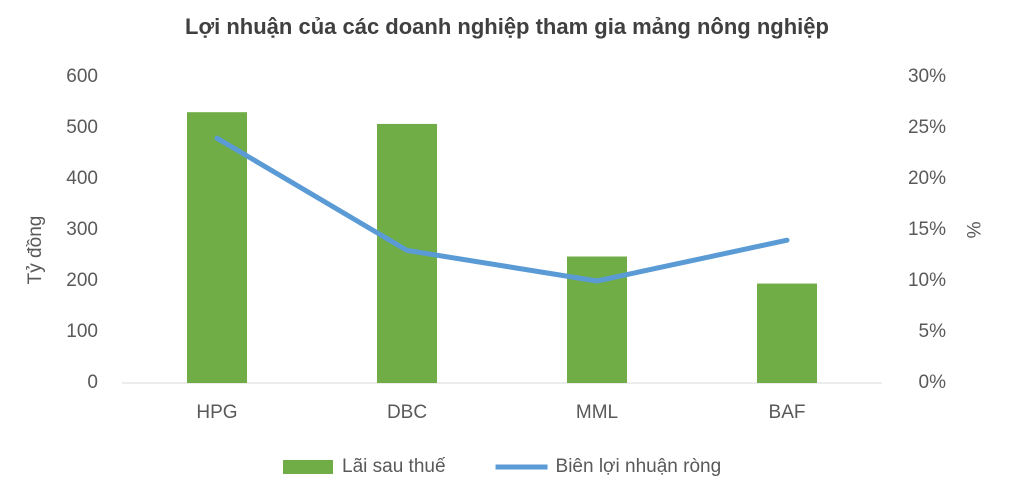 The image size is (1014, 498). What do you see at coordinates (597, 412) in the screenshot?
I see `x-tick-label: MML` at bounding box center [597, 412].